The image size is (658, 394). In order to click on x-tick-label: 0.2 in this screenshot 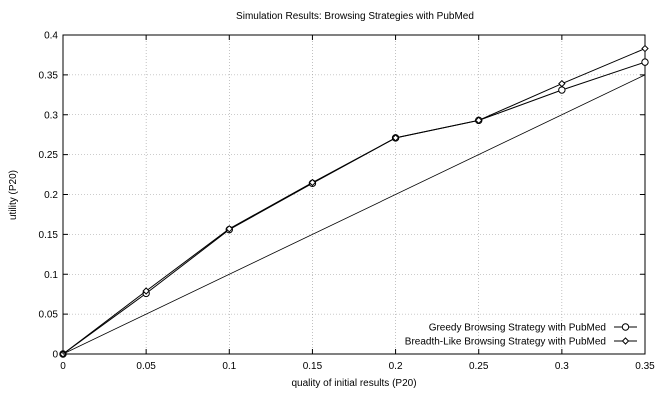, I will do `click(396, 366)`.